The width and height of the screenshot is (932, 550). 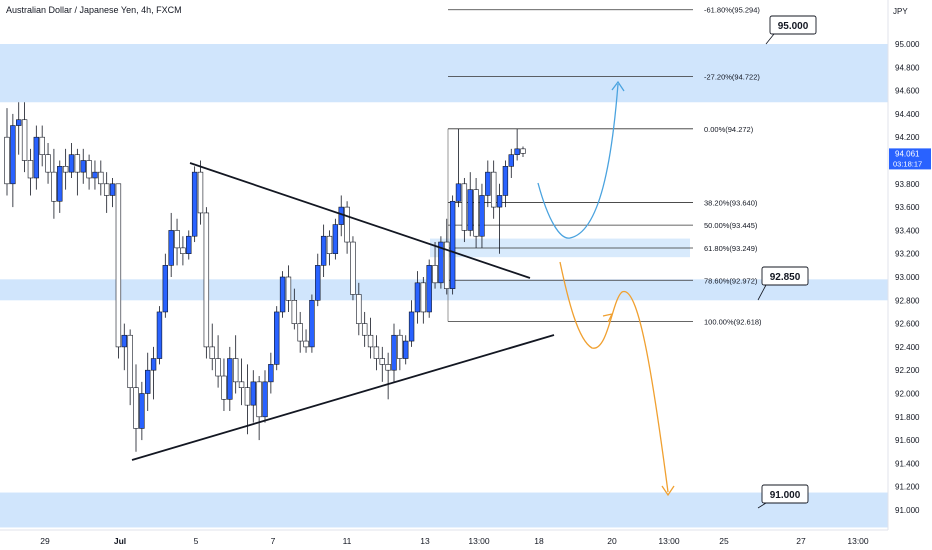 I want to click on y-tick-label: 91.000, so click(x=907, y=510).